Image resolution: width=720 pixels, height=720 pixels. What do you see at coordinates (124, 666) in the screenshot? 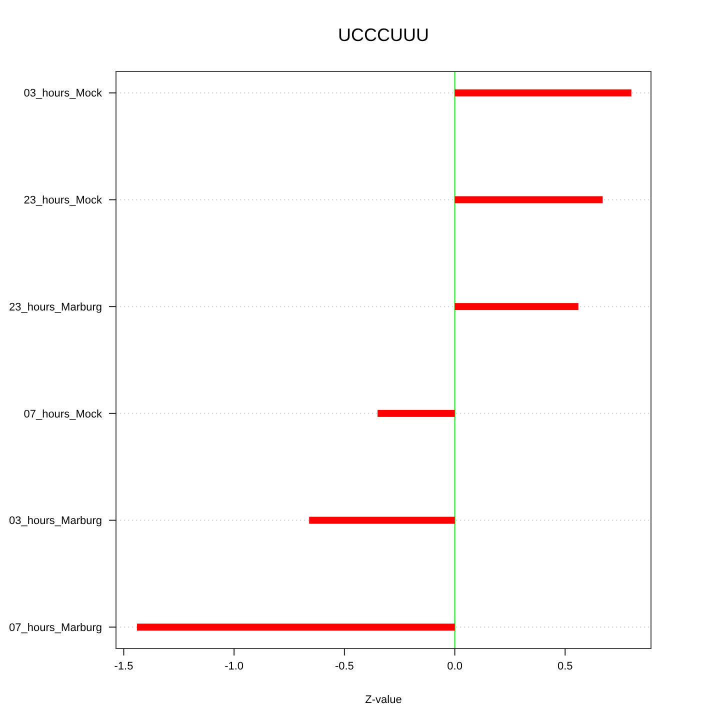
I see `x-tick-label: -1.5` at bounding box center [124, 666].